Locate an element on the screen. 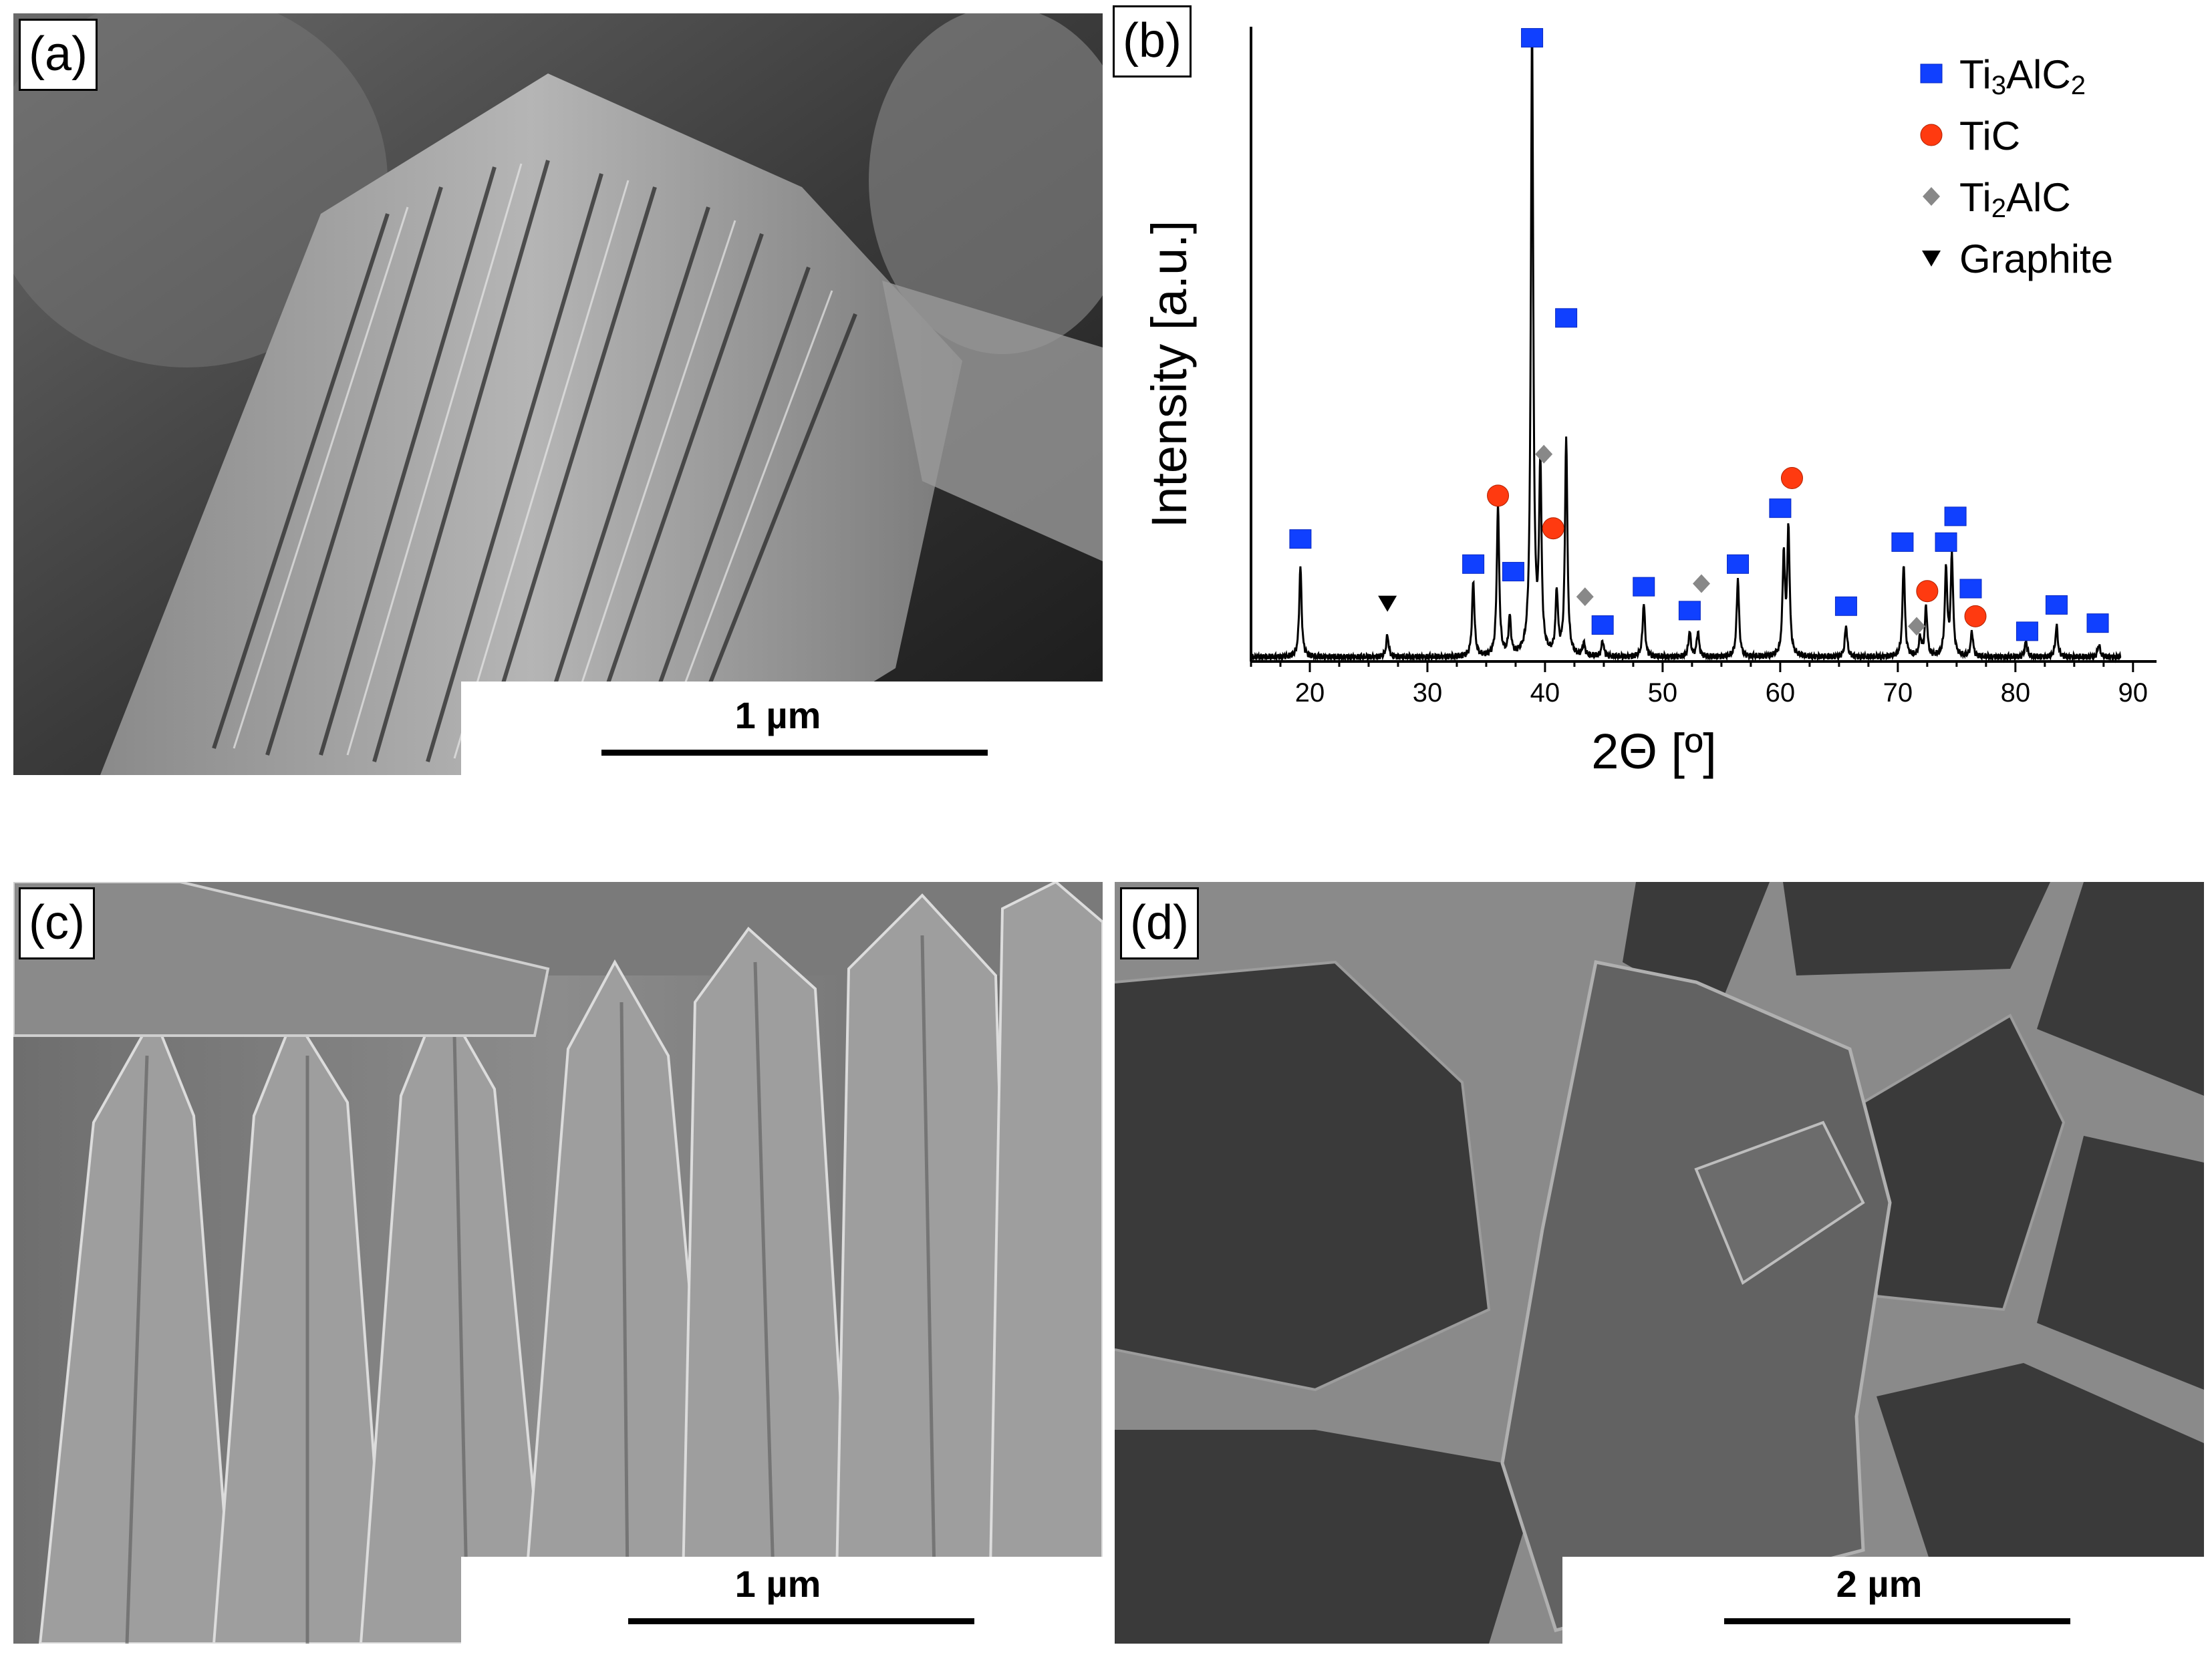  scale-bar-d is located at coordinates (1897, 1621).